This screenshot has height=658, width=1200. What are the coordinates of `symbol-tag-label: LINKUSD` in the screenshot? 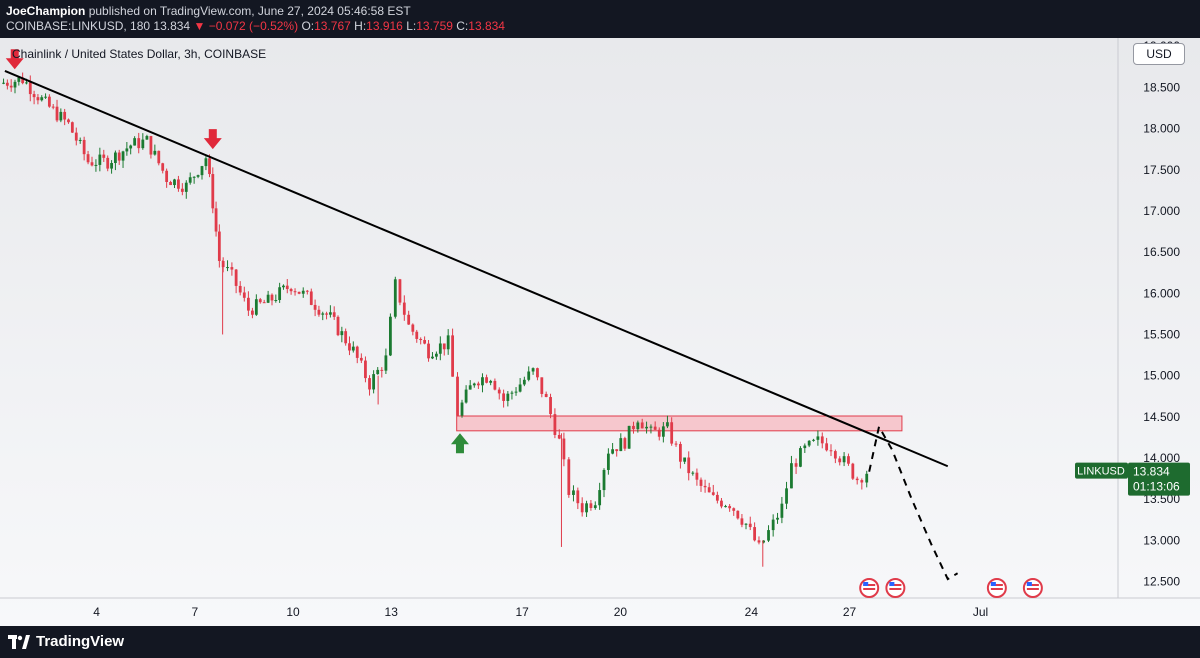 It's located at (1101, 472).